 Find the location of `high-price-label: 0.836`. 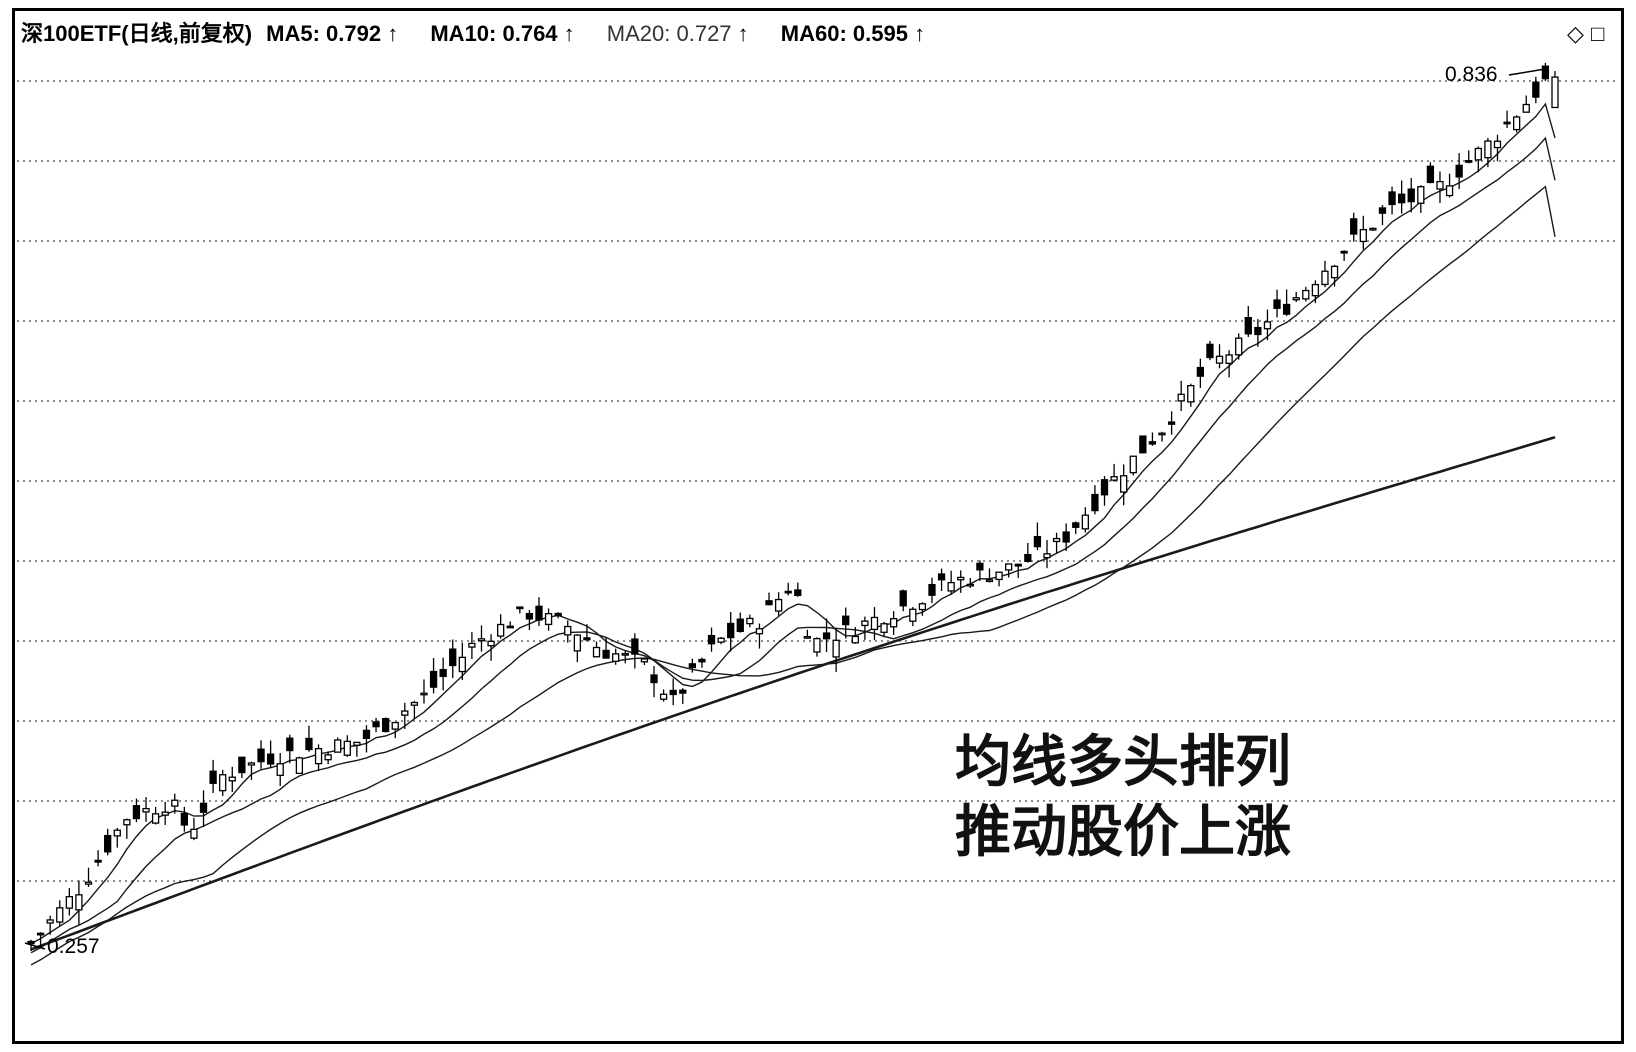

high-price-label: 0.836 is located at coordinates (1471, 74).